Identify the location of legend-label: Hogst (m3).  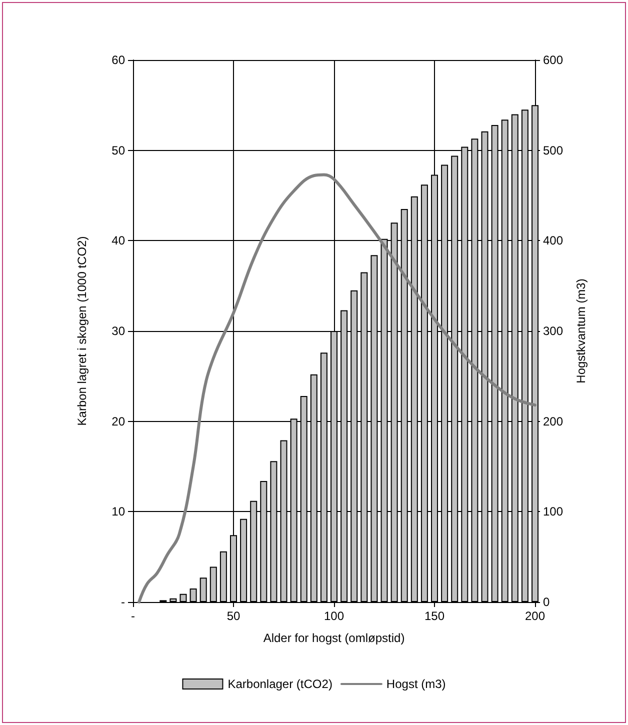
(416, 684).